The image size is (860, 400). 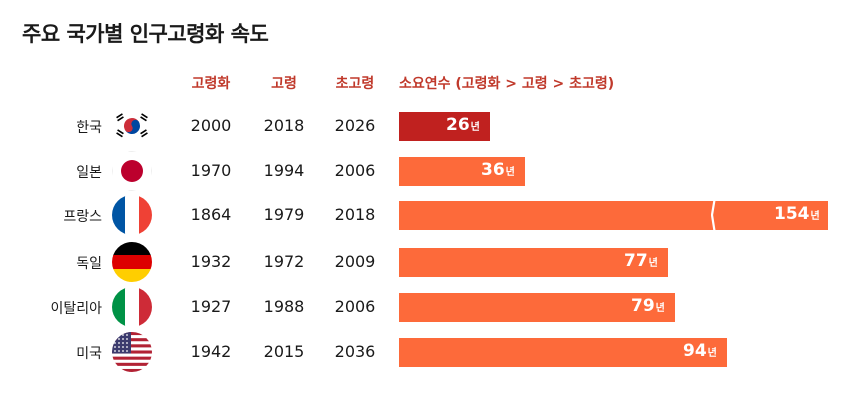 I want to click on year-aged: 2015, so click(x=284, y=351).